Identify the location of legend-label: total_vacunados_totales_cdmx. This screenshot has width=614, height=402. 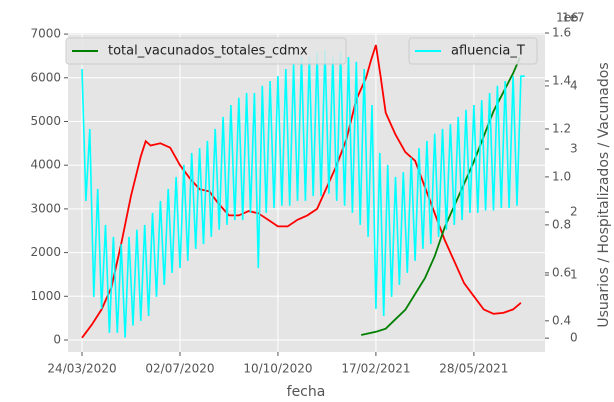
(208, 51).